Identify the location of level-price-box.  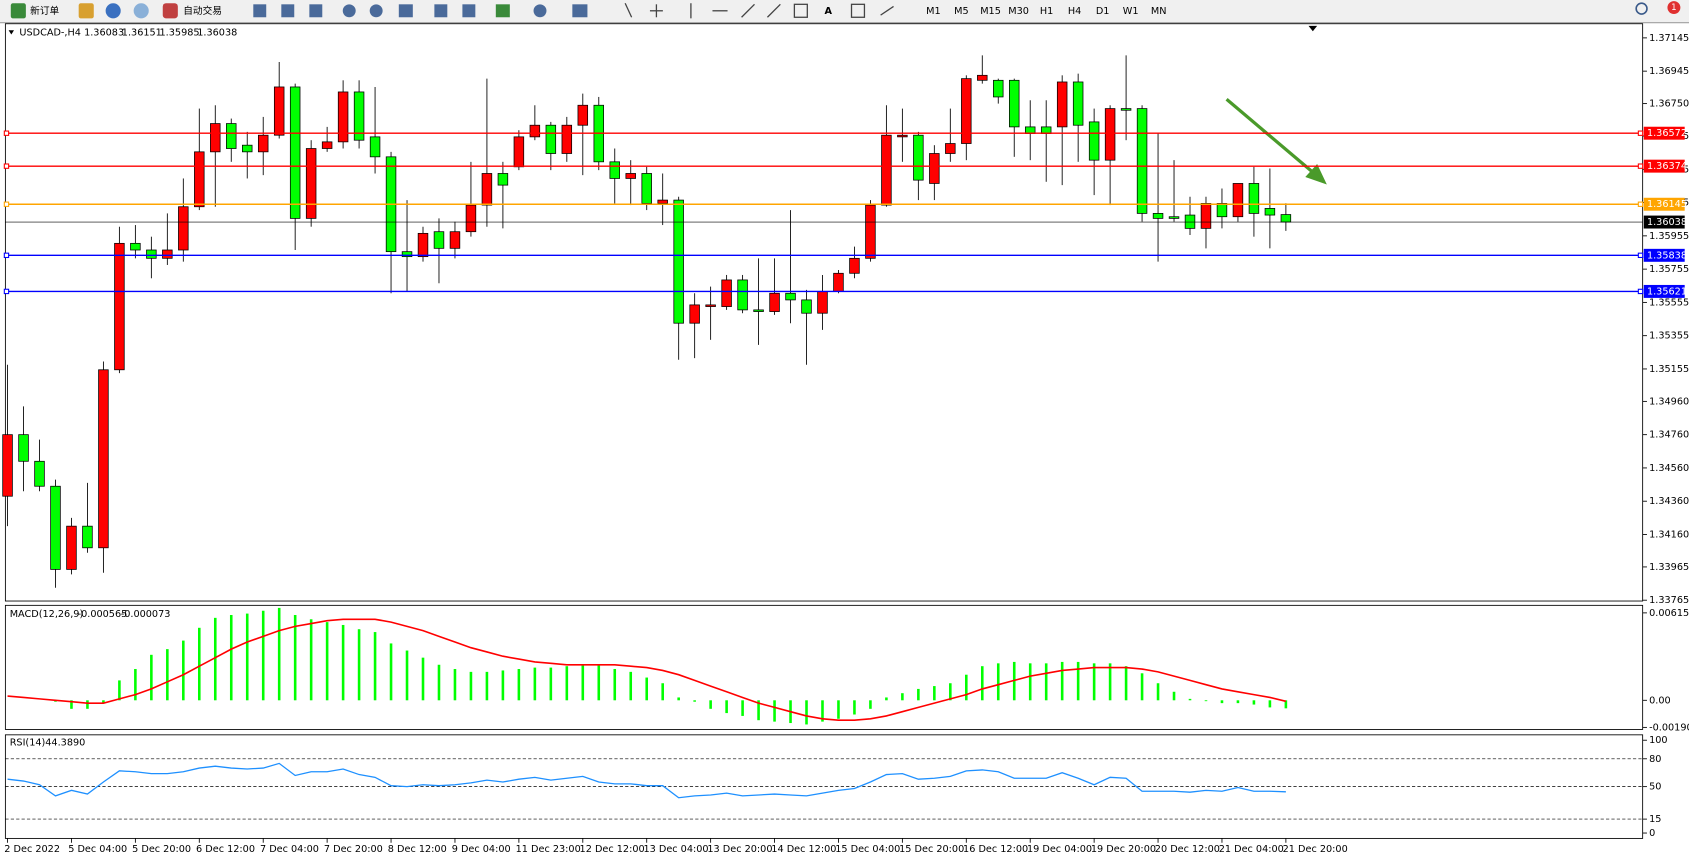
(1664, 255).